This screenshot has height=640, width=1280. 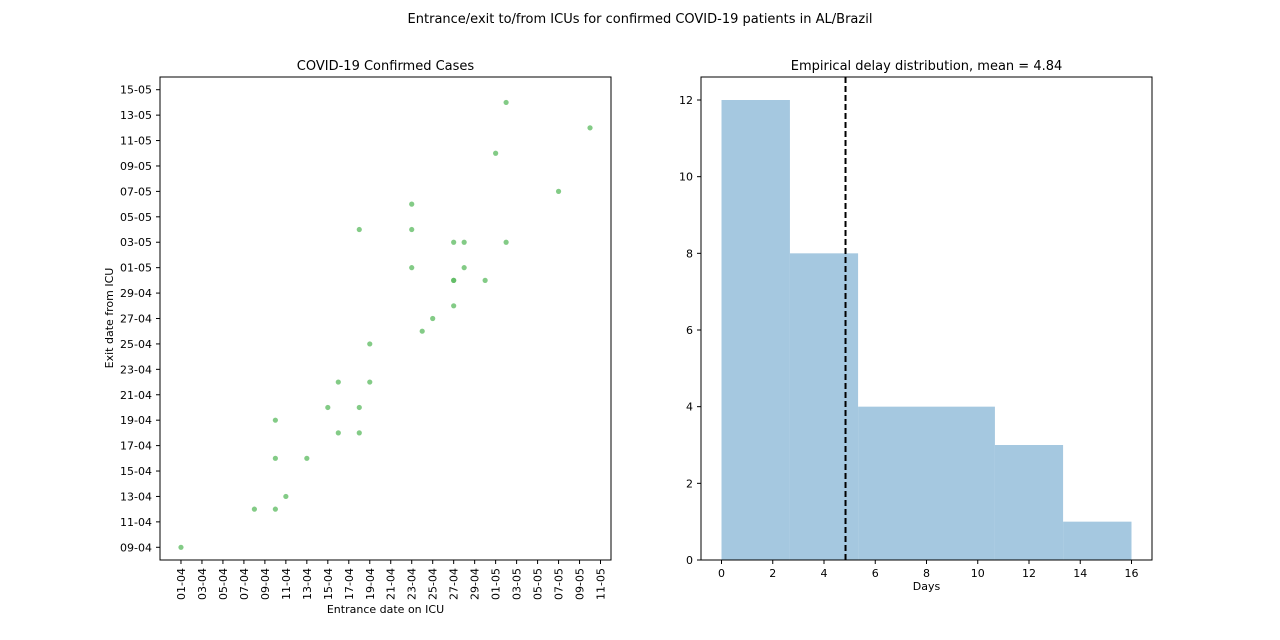 What do you see at coordinates (1080, 573) in the screenshot?
I see `histogram-x-tick-label: 14` at bounding box center [1080, 573].